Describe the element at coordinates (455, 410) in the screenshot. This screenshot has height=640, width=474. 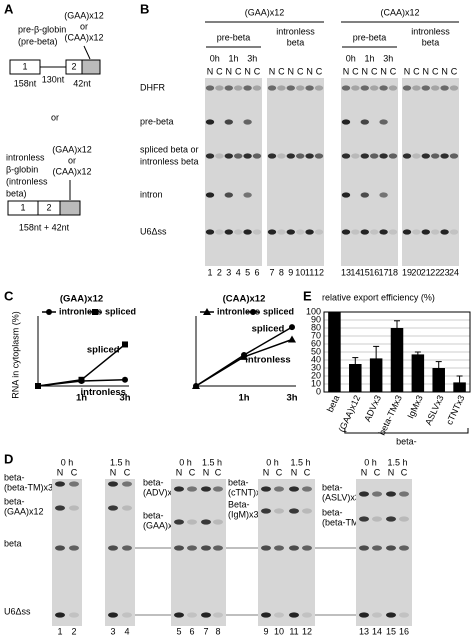
I see `x-tick-label: cTNTx3` at that location.